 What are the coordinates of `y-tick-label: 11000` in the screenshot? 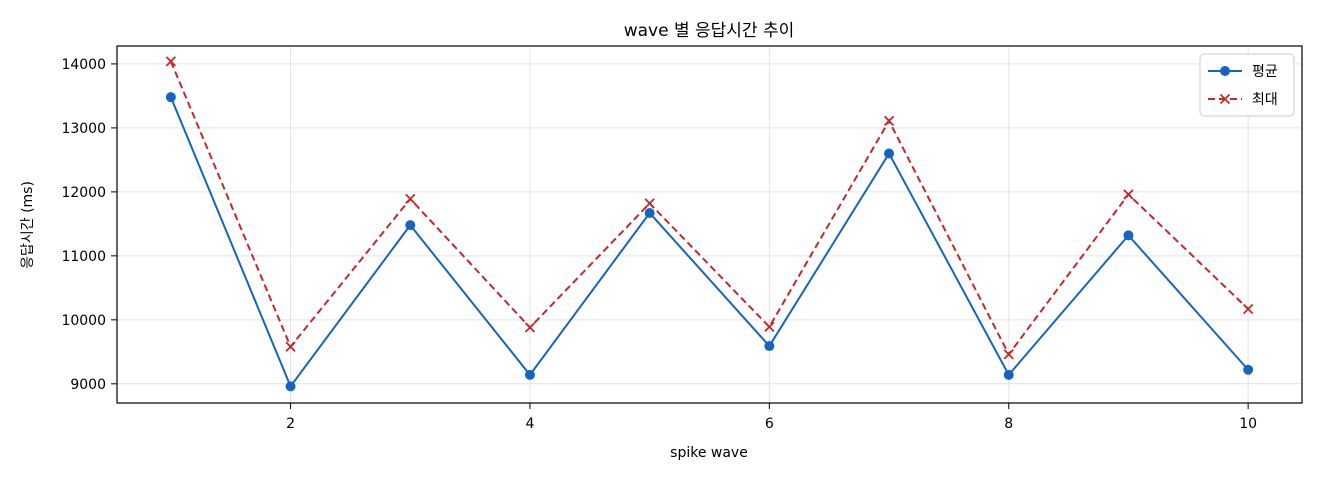 It's located at (83, 257).